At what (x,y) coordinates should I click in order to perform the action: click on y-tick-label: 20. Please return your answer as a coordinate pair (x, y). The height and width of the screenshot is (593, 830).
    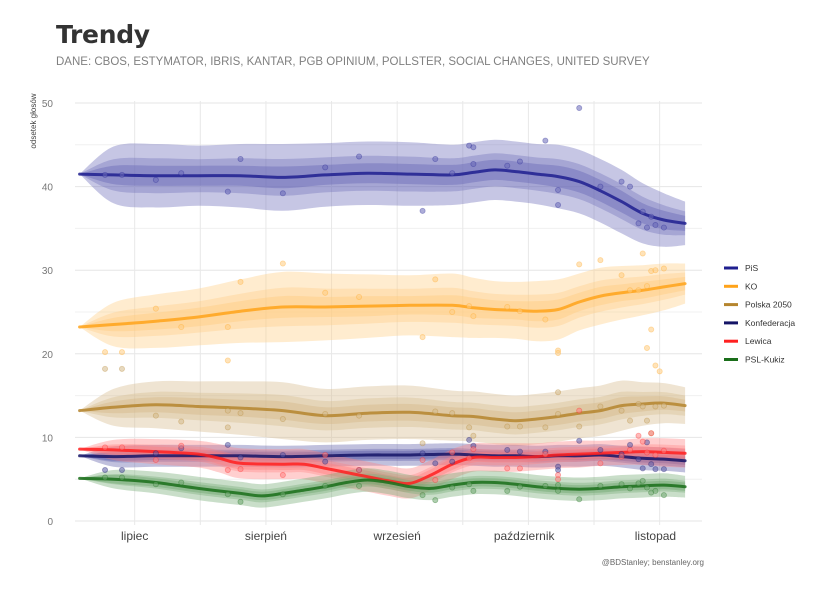
    Looking at the image, I should click on (48, 355).